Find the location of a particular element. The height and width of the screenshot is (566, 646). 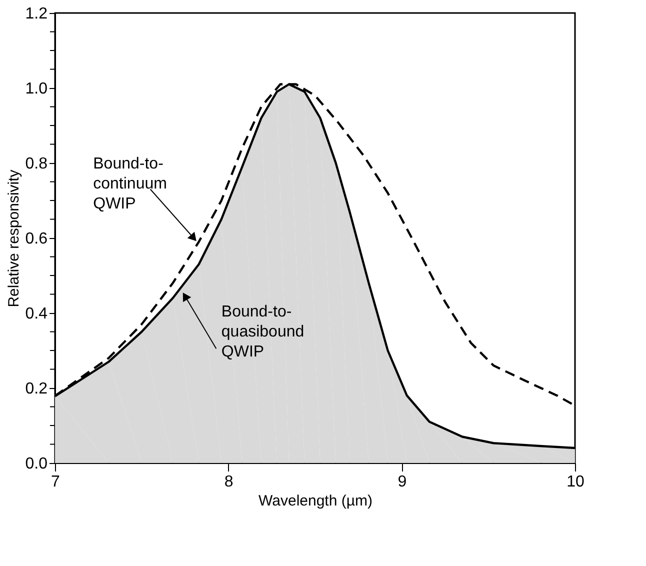

x-tick-label: 9 is located at coordinates (402, 482).